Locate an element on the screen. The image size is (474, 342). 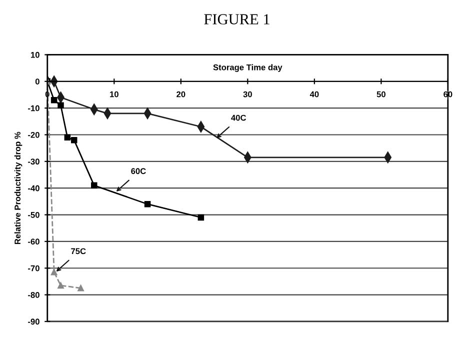
x-tick-label: 50 is located at coordinates (381, 94).